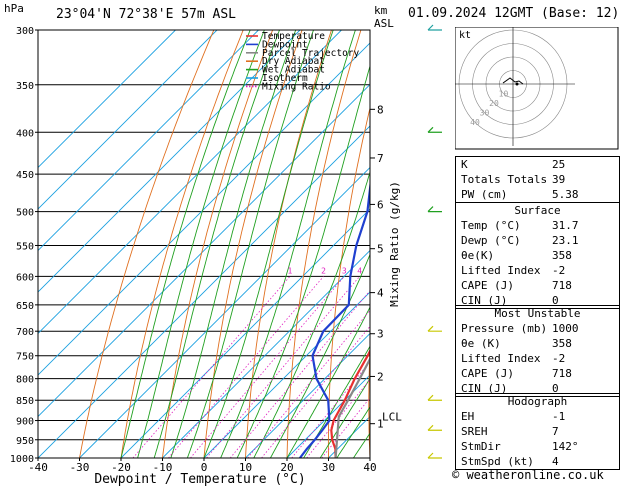  Describe the element at coordinates (380, 249) in the screenshot. I see `km-tick-label: 5` at that location.